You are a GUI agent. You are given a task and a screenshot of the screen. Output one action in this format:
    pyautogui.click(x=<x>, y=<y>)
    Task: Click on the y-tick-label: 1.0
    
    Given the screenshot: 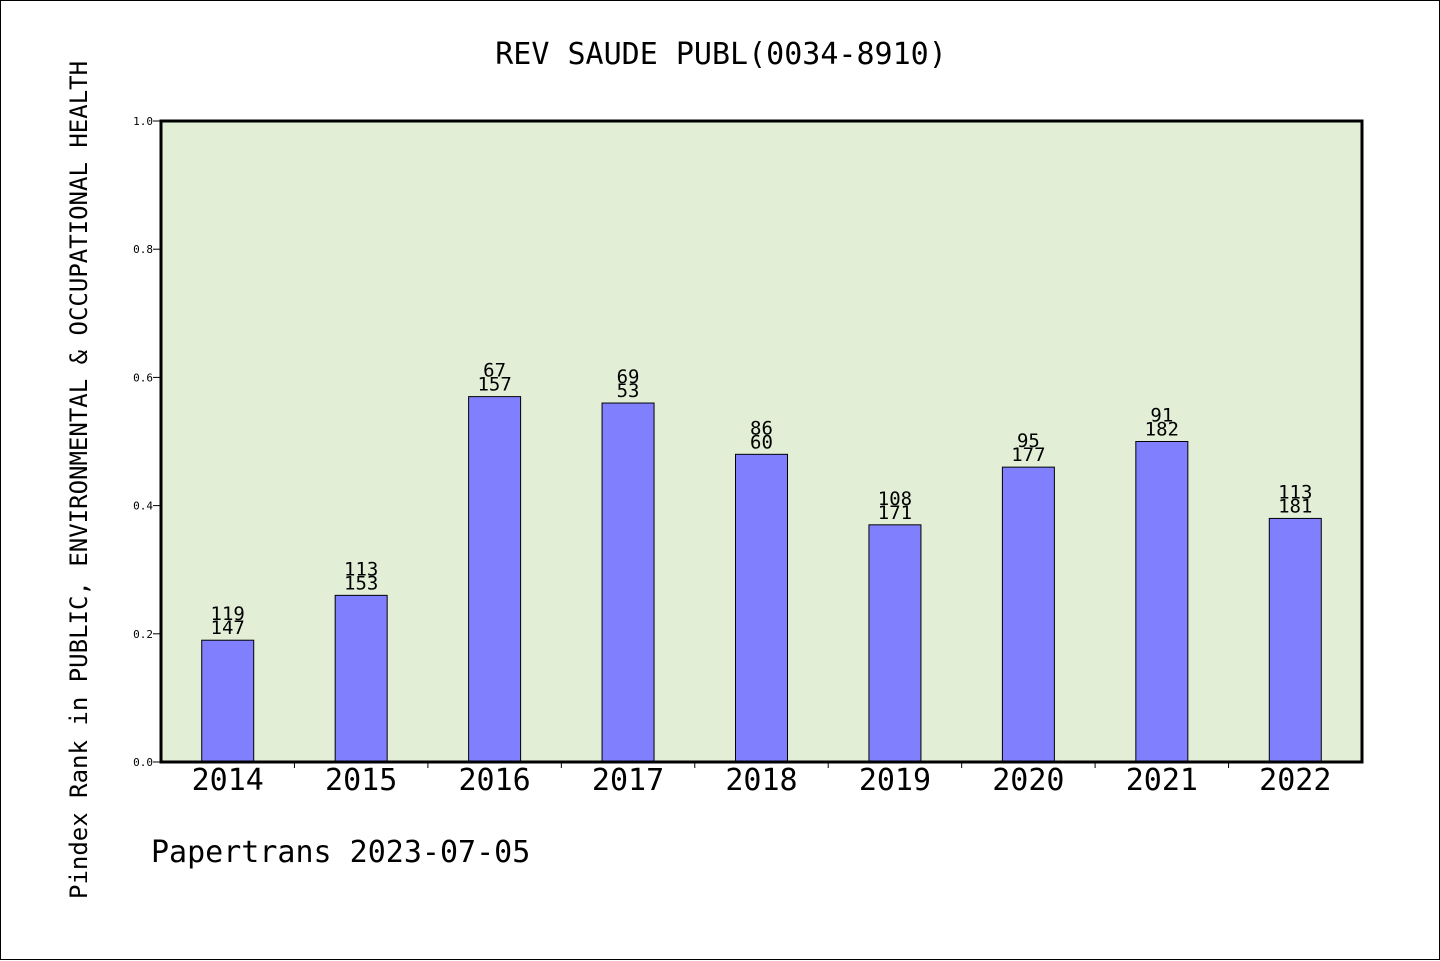 What is the action you would take?
    pyautogui.click(x=143, y=121)
    